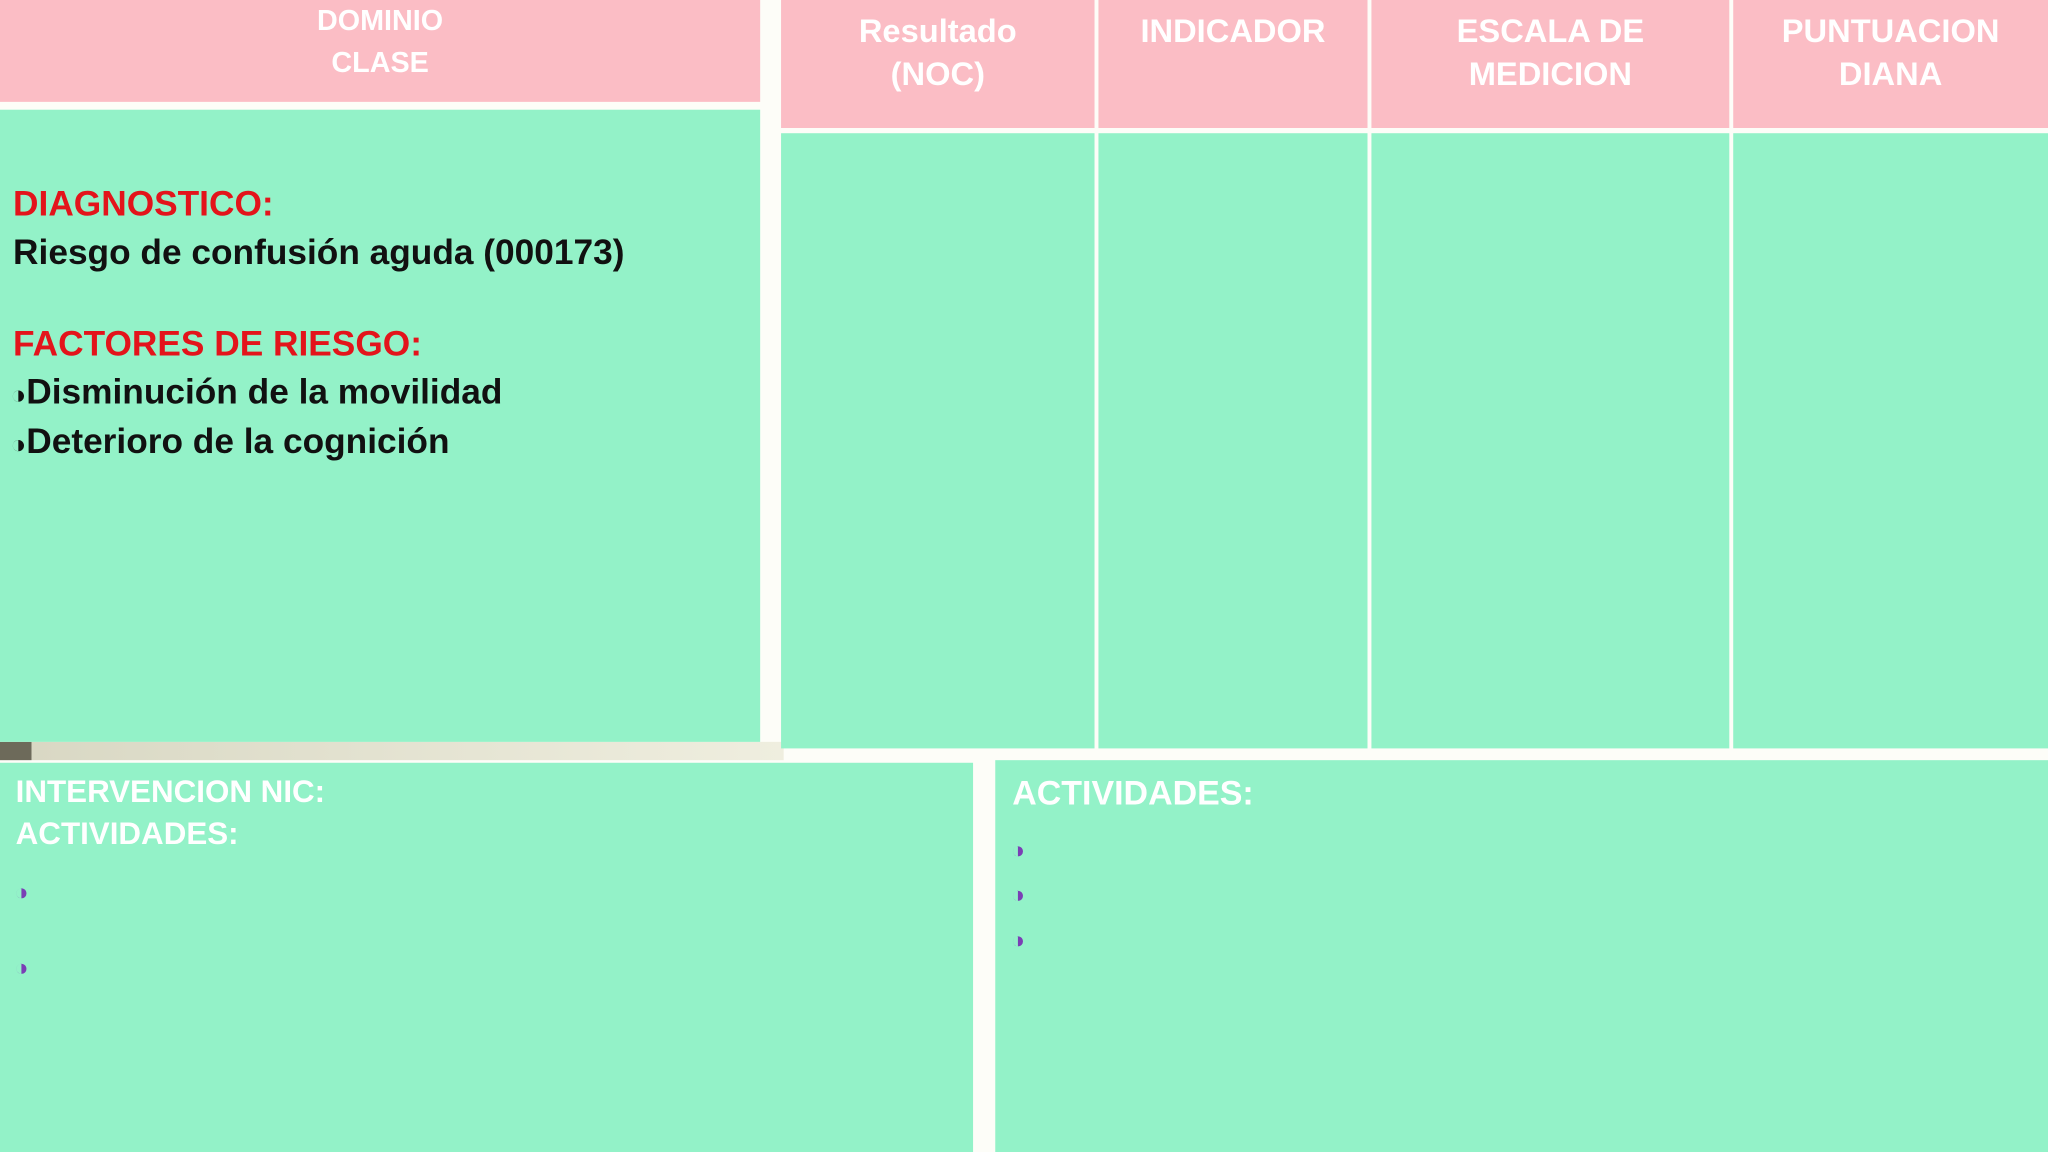 The height and width of the screenshot is (1152, 2048). I want to click on table-header: PUNTUACION DIANA, so click(1890, 64).